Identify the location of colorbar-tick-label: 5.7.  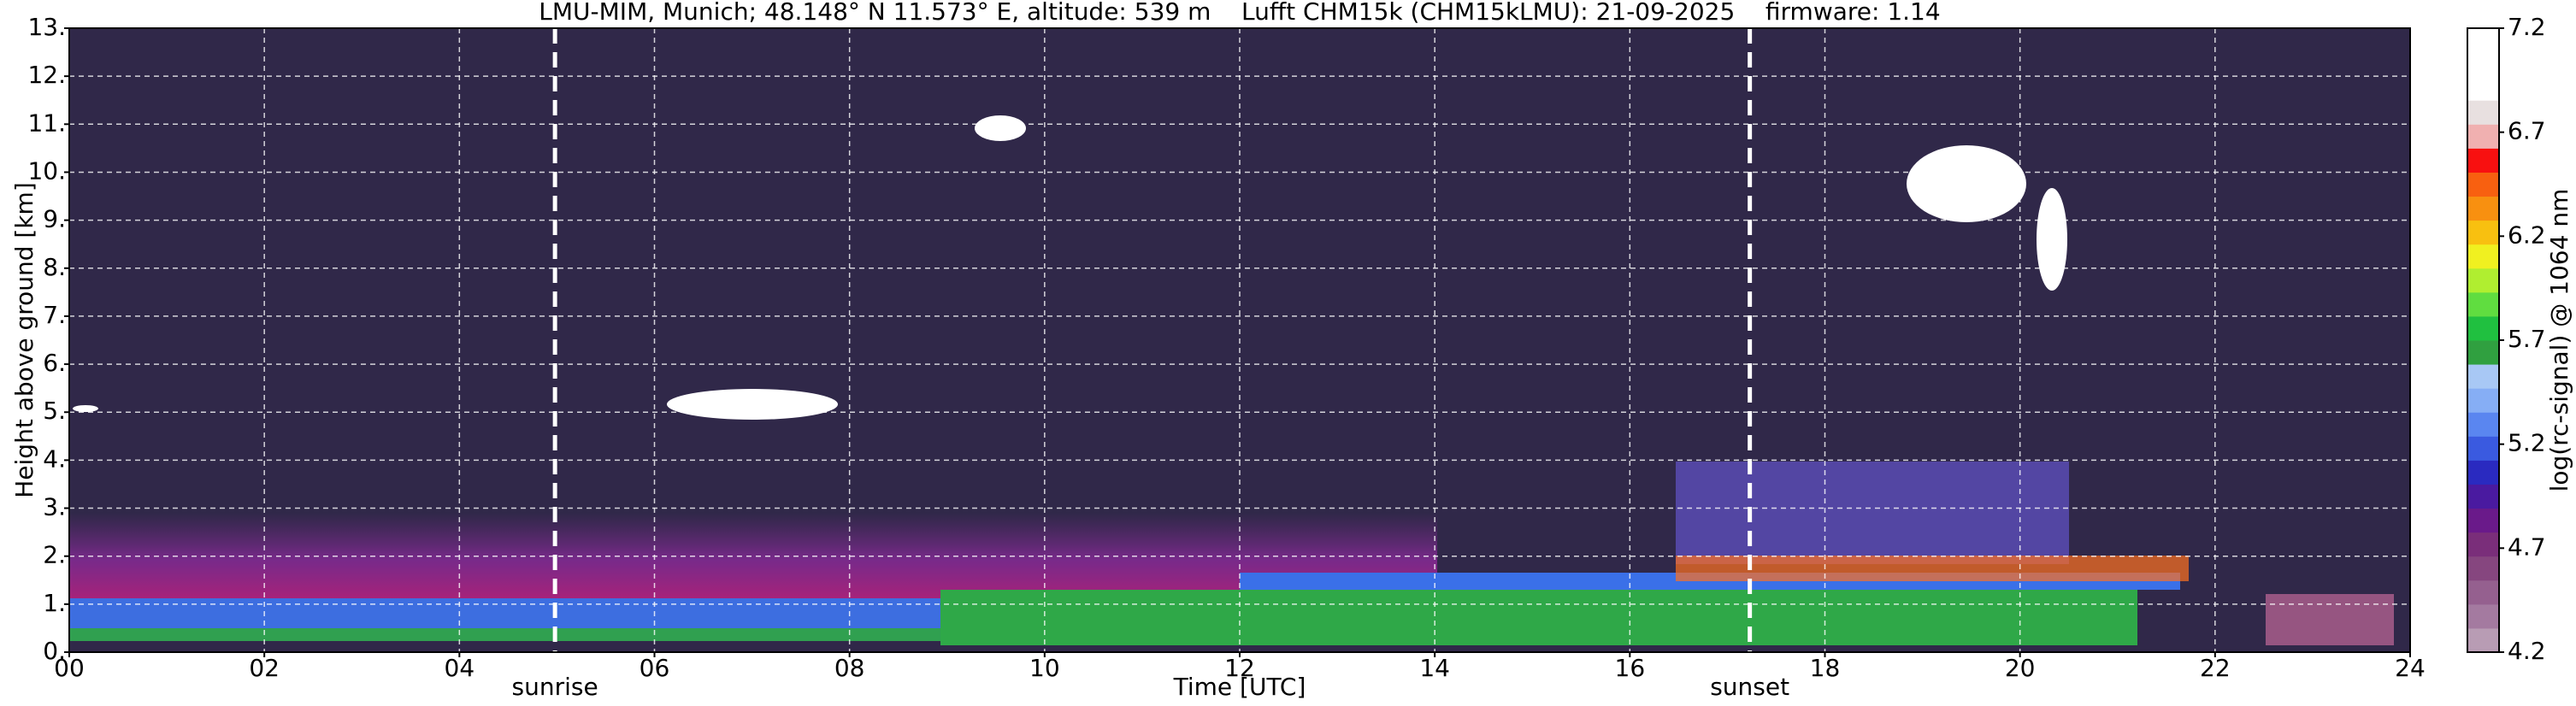
(2527, 339).